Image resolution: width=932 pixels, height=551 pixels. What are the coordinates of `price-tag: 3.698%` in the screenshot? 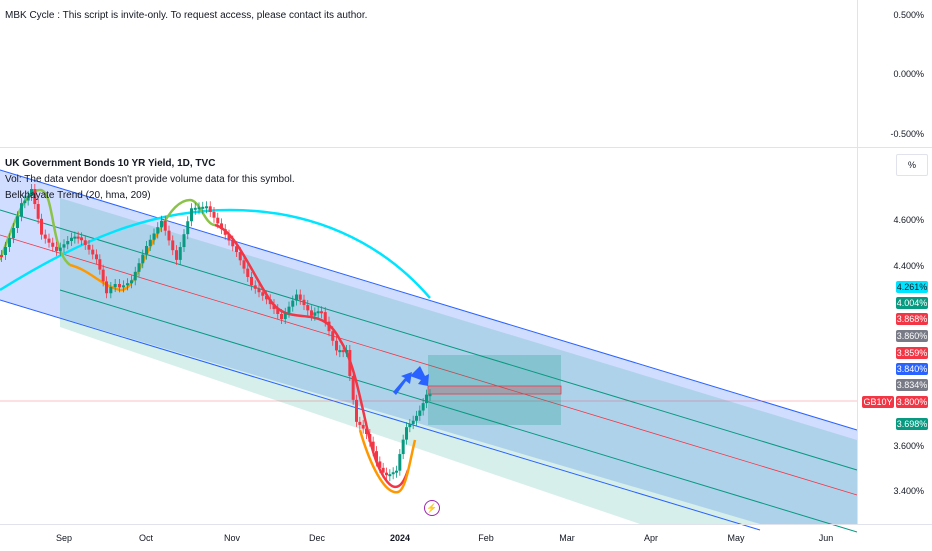 It's located at (912, 424).